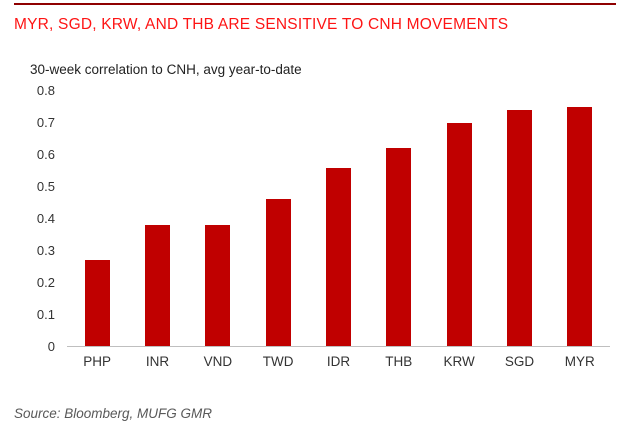  What do you see at coordinates (157, 285) in the screenshot?
I see `bar-inr` at bounding box center [157, 285].